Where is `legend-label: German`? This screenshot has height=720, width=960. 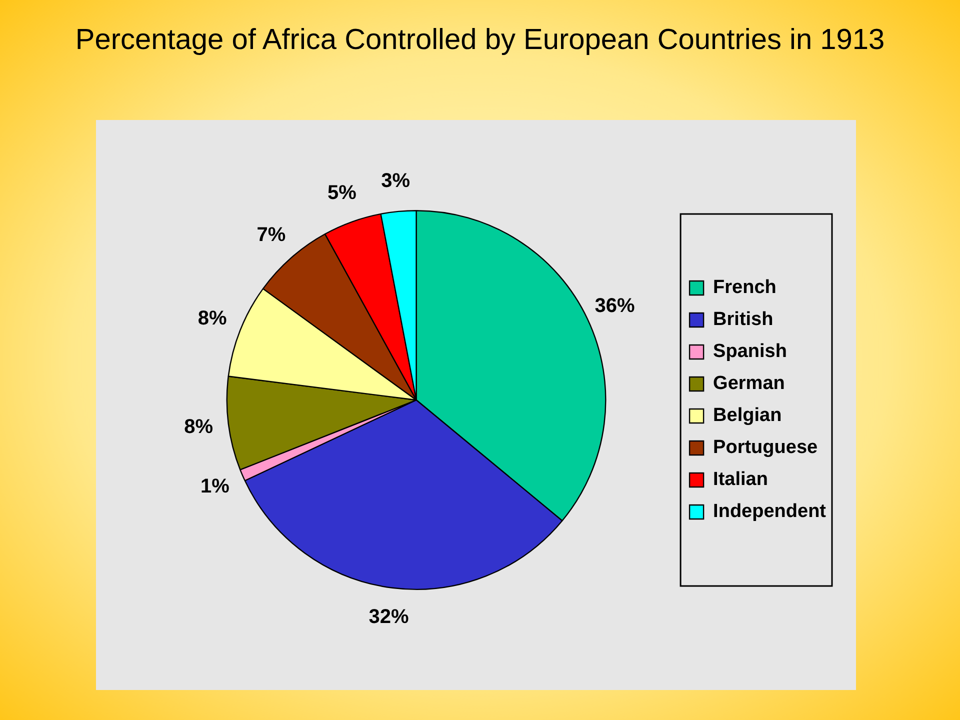
legend-label: German is located at coordinates (749, 383).